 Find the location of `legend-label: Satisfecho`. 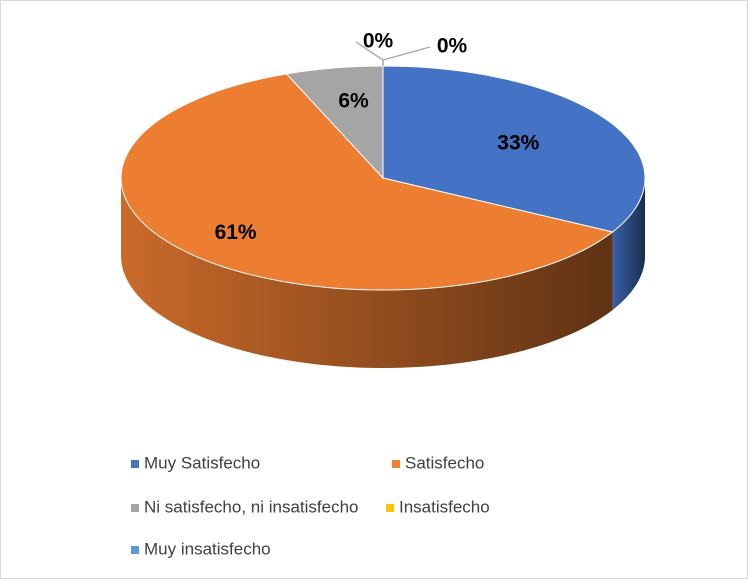

legend-label: Satisfecho is located at coordinates (444, 462).